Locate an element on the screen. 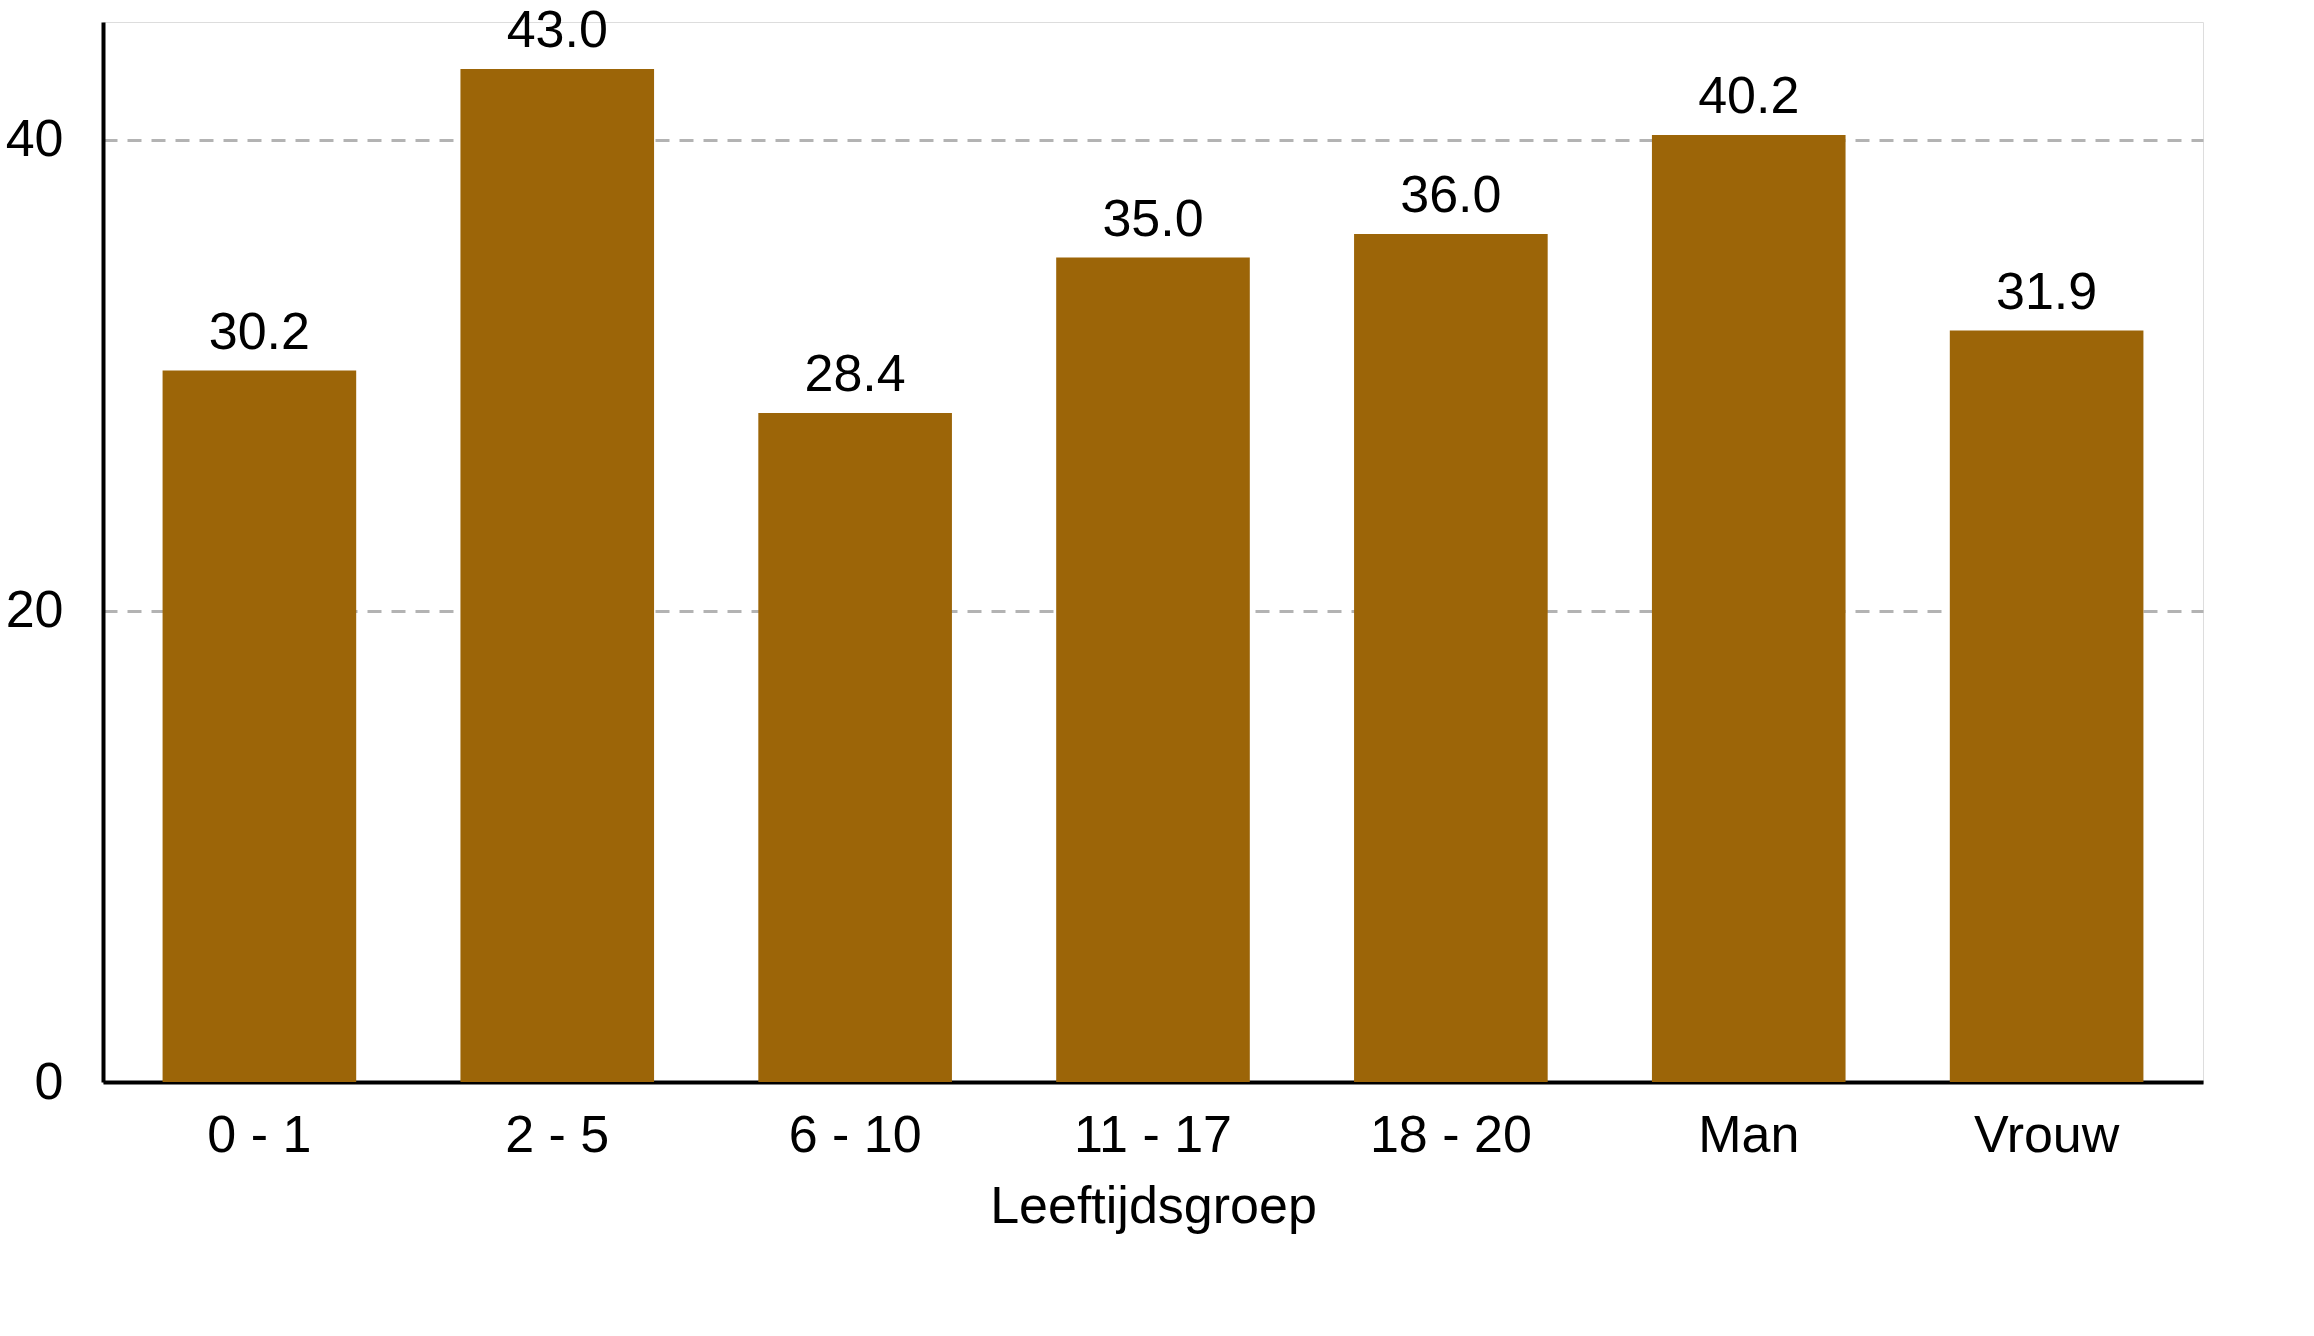 The image size is (2314, 1336). data-label: 30.2 is located at coordinates (259, 330).